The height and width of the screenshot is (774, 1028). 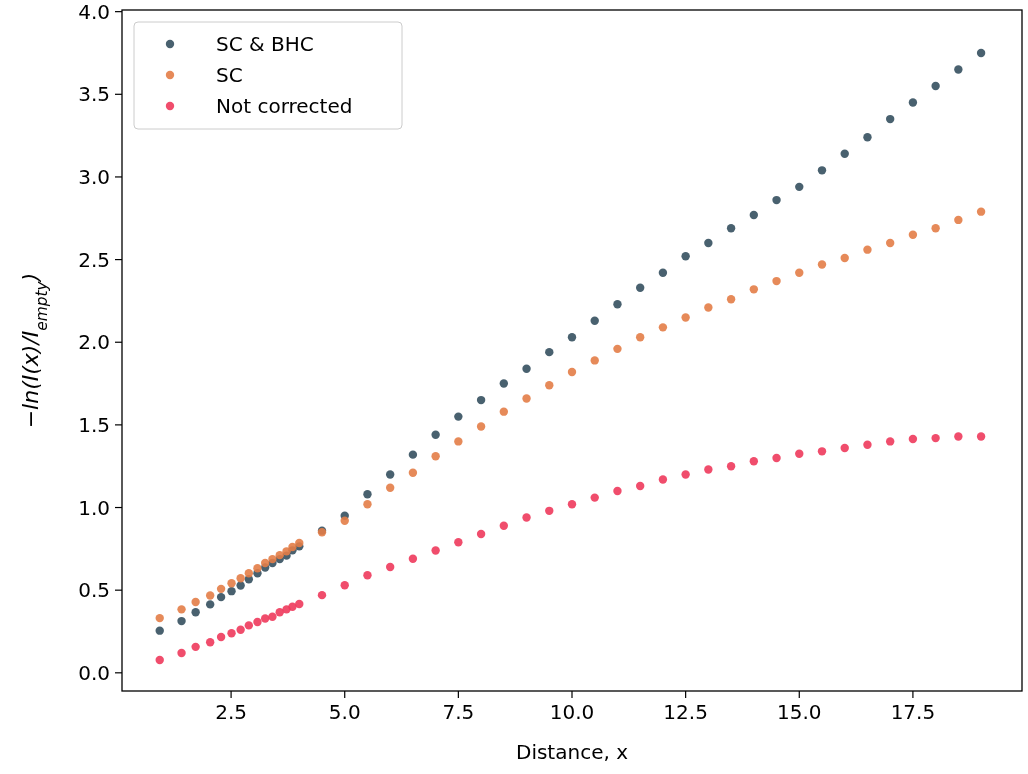 I want to click on x-tick-label: 15.0, so click(x=799, y=712).